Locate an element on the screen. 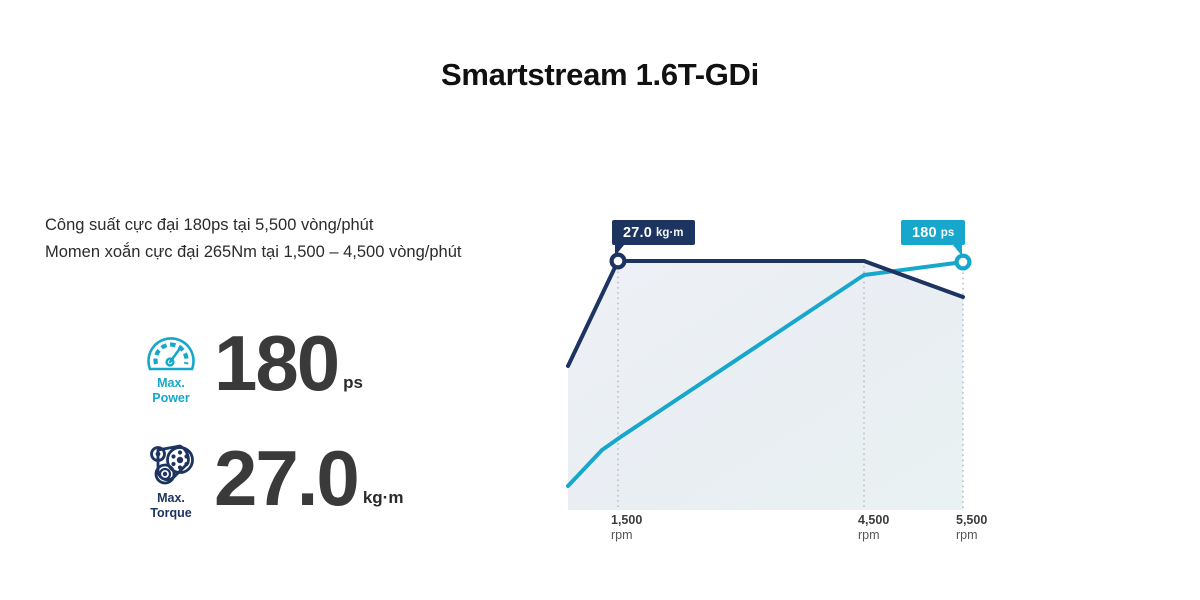 This screenshot has height=600, width=1200. x-tick-5500-value: 5,500 is located at coordinates (972, 520).